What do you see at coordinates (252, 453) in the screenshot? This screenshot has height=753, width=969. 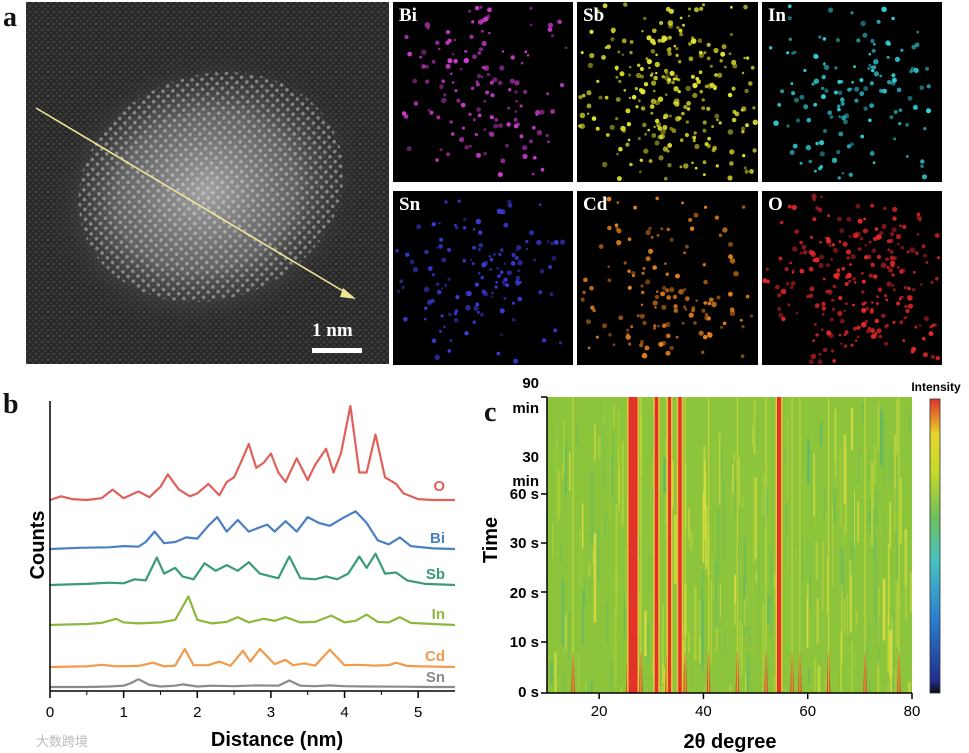 I see `series-line-o` at bounding box center [252, 453].